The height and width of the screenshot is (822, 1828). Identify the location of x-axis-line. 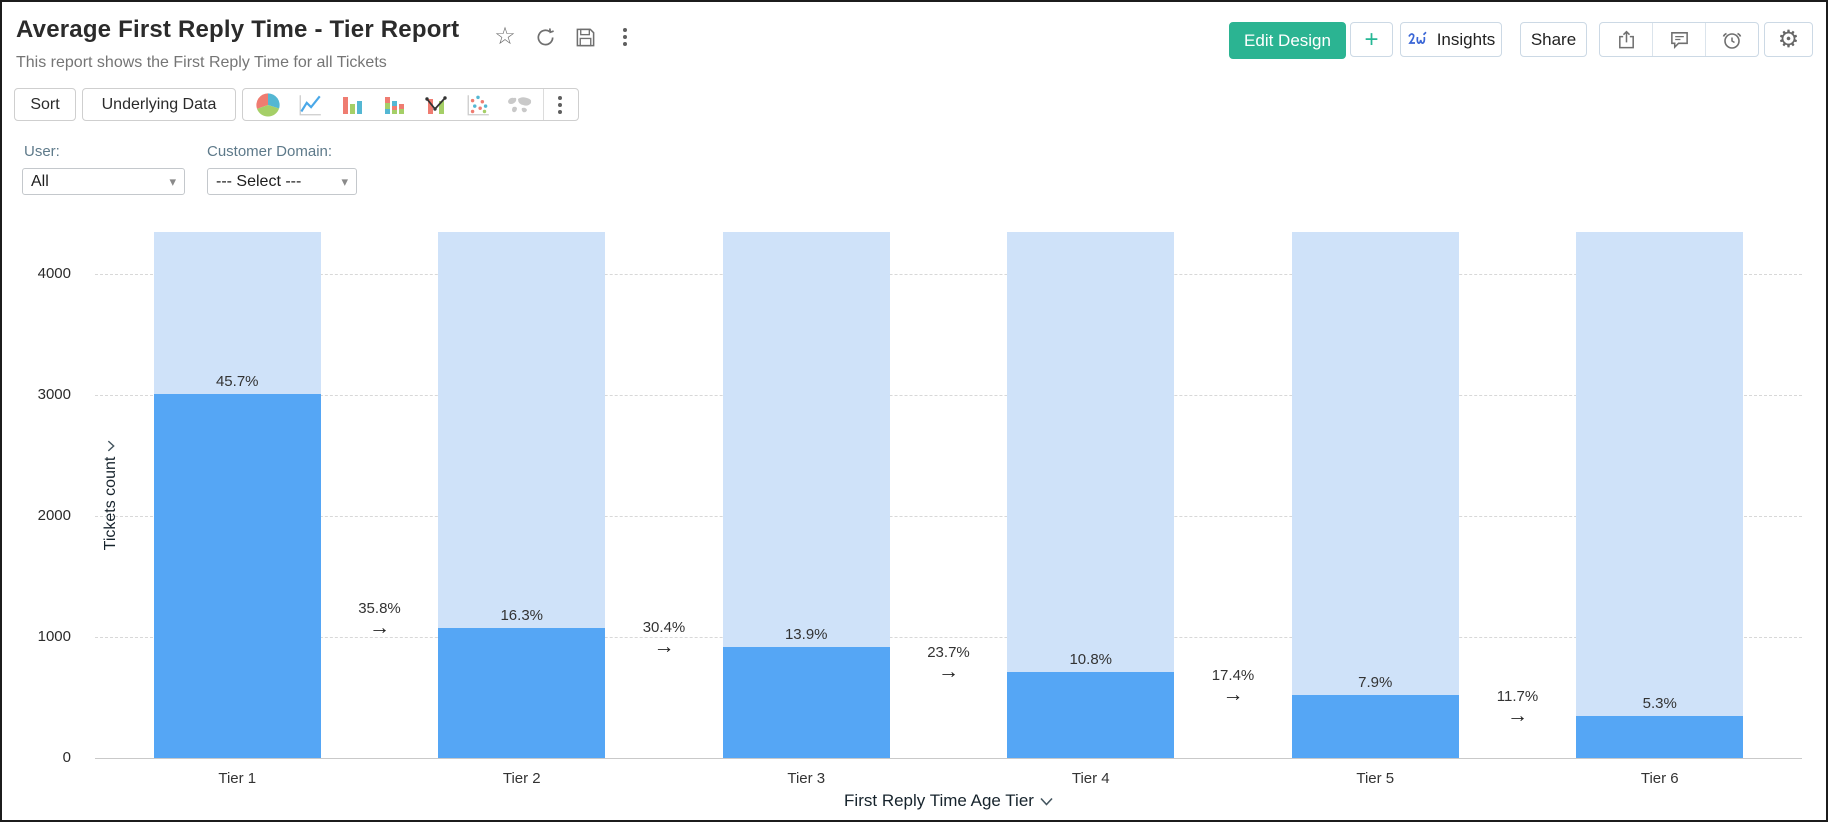
(948, 758).